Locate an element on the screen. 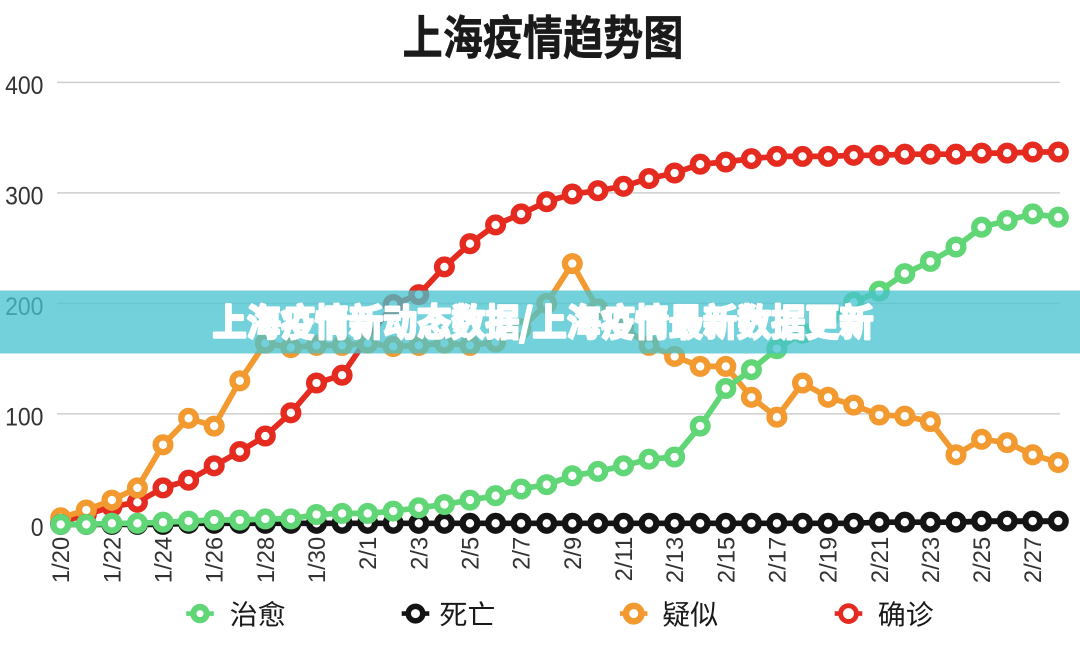 This screenshot has width=1080, height=646. svg-text: 2/1 is located at coordinates (368, 553).